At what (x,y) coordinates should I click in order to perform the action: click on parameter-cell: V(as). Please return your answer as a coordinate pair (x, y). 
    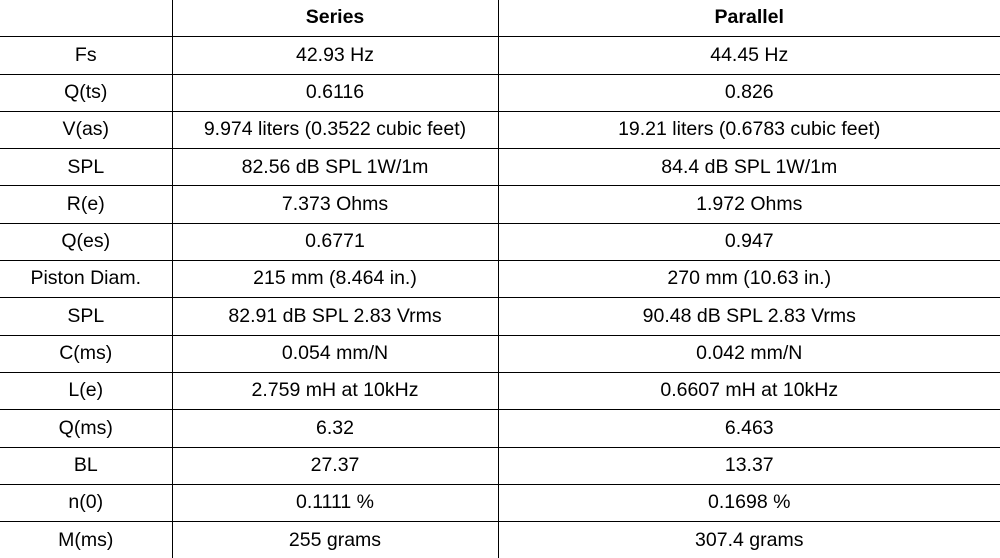
    Looking at the image, I should click on (86, 130).